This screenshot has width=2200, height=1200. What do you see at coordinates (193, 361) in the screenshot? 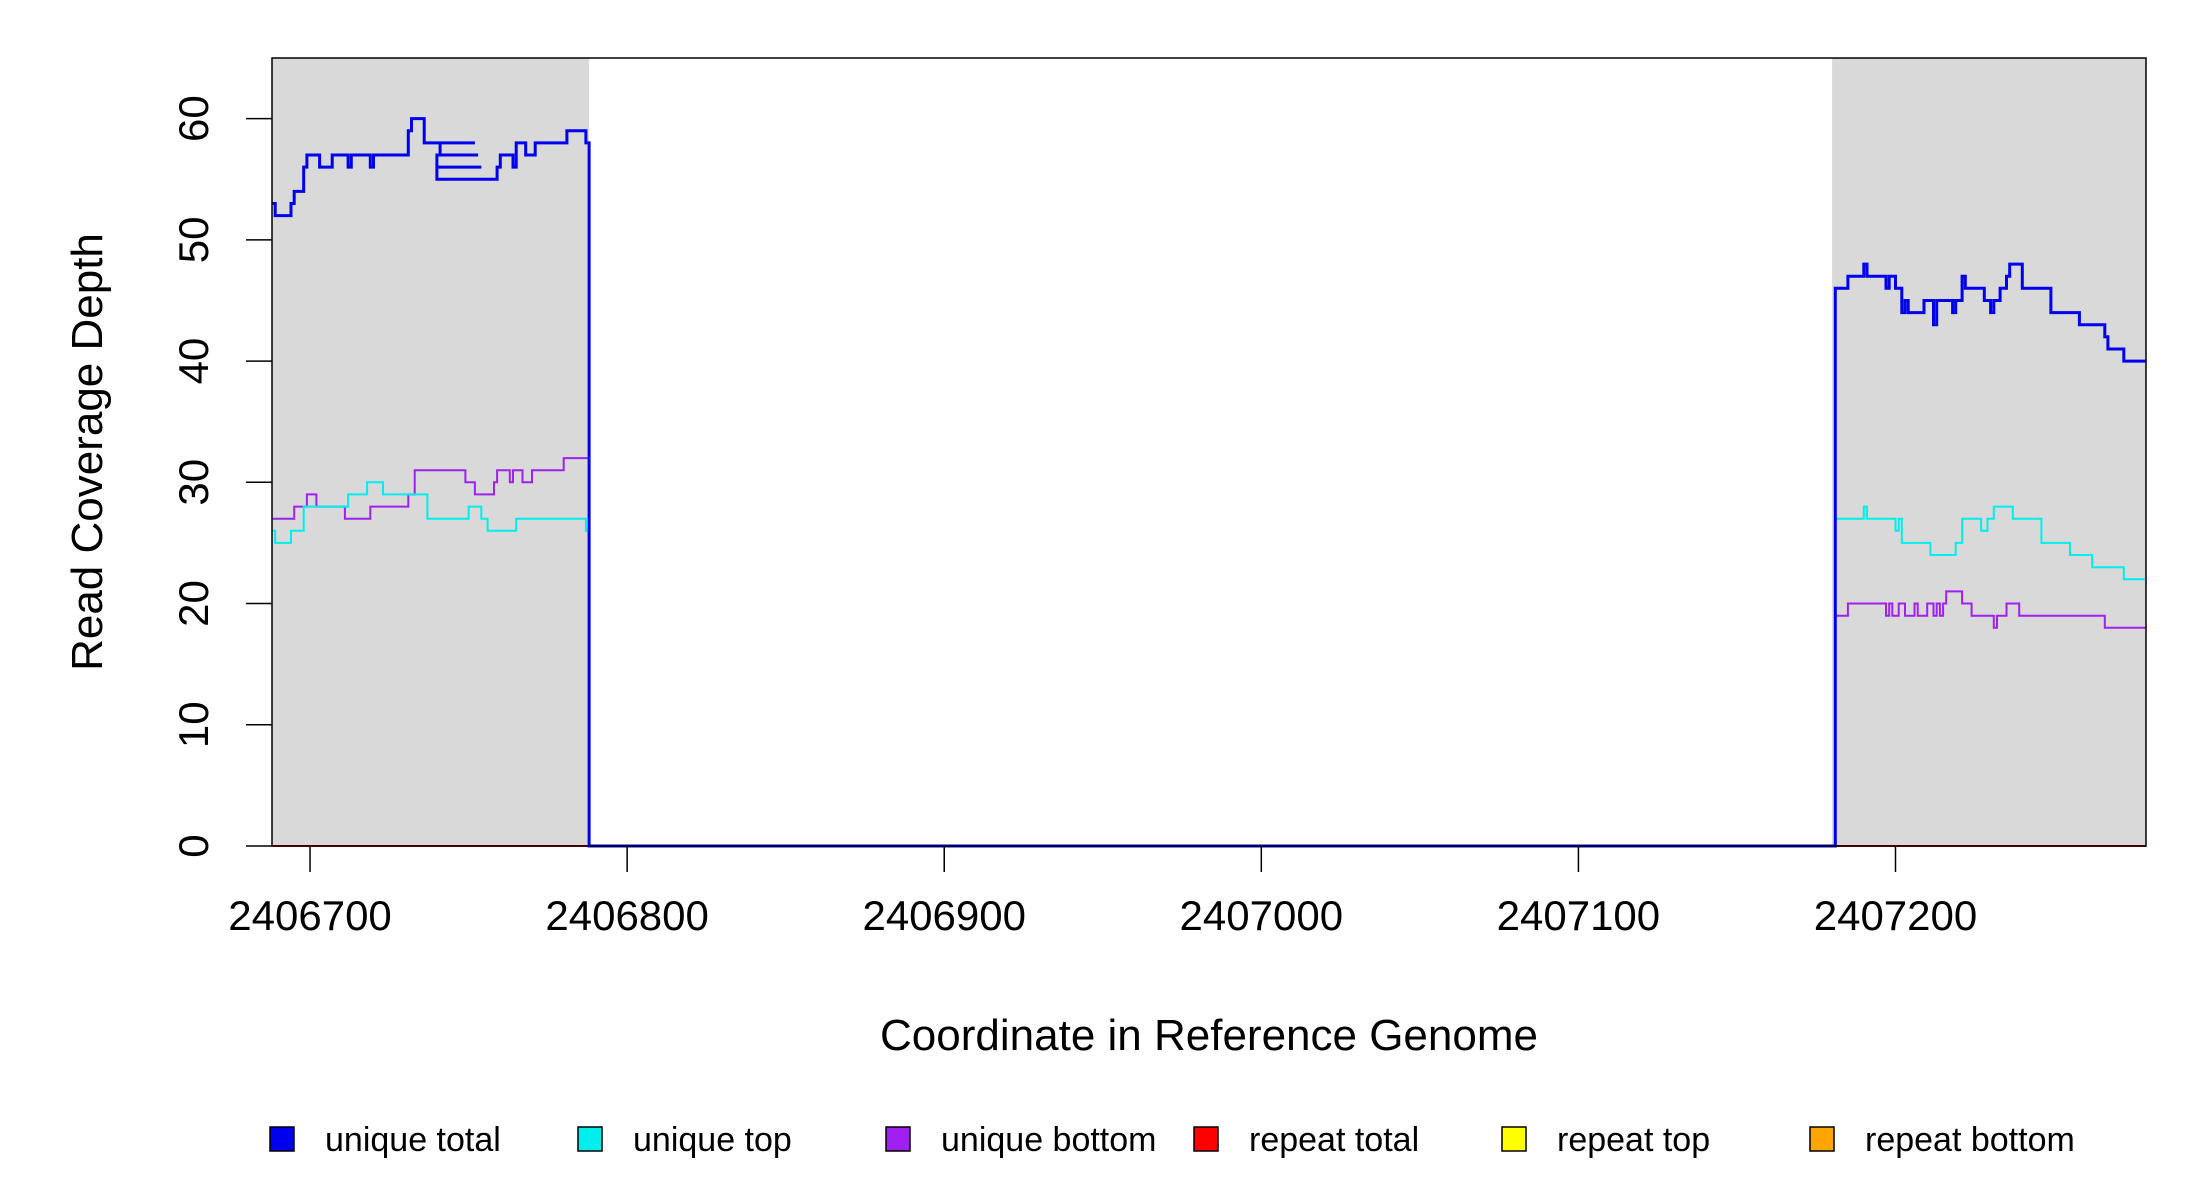
I see `y-tick-label: 40` at bounding box center [193, 361].